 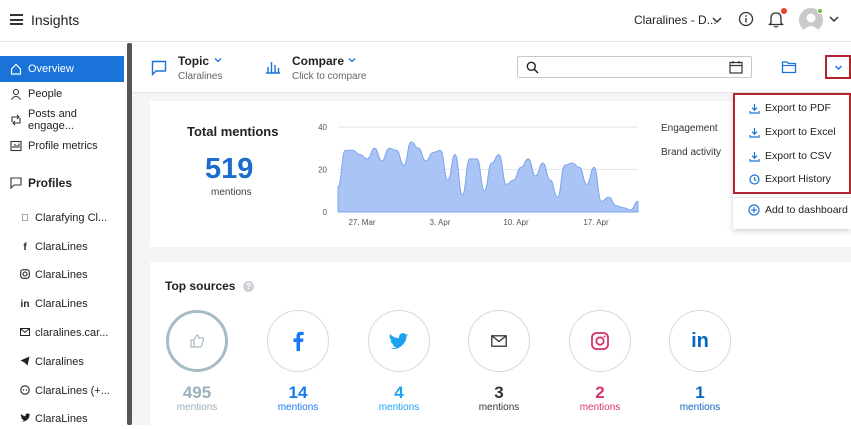 I want to click on online-status-dot, so click(x=820, y=11).